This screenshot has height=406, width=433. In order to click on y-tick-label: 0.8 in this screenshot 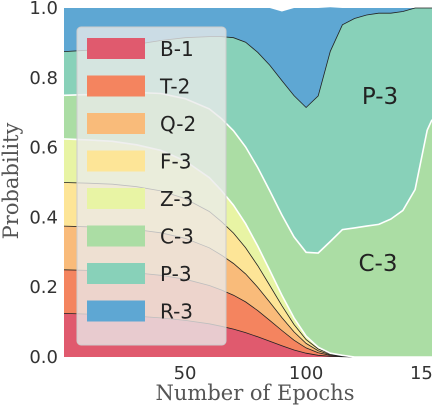, I will do `click(43, 78)`.